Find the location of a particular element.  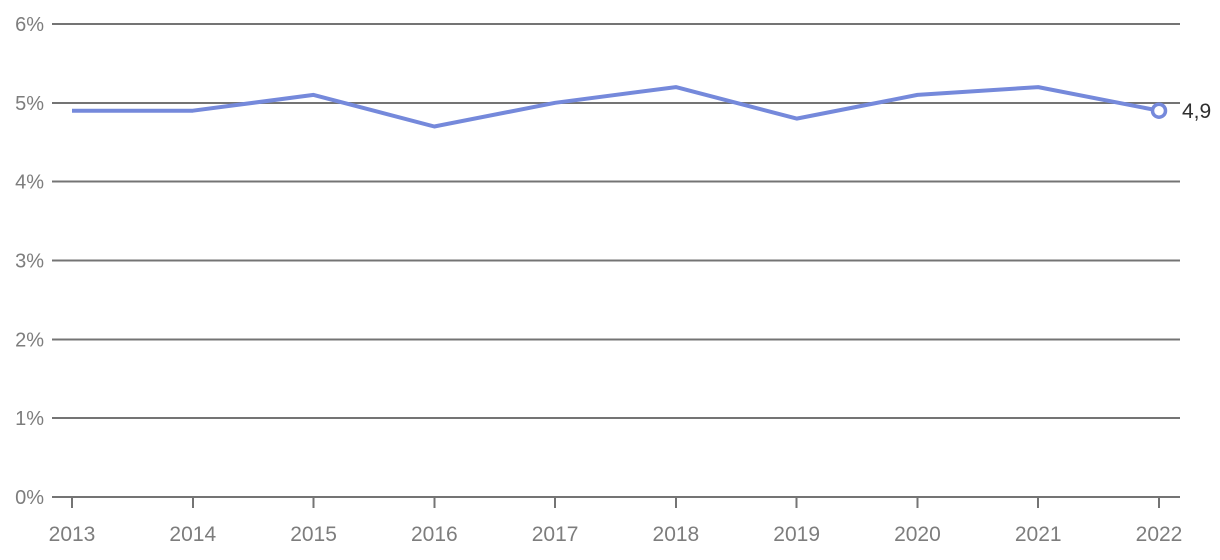

y-axis-tick-label: 5% is located at coordinates (29, 104).